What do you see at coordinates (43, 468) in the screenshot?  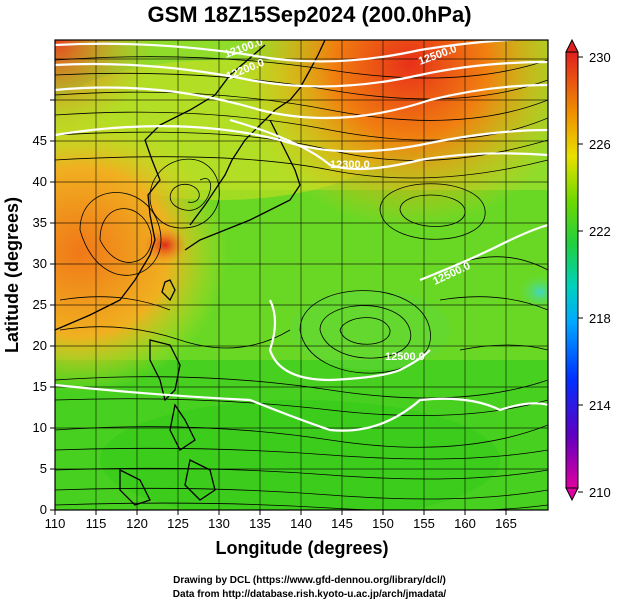 I see `y-tick-label: 5` at bounding box center [43, 468].